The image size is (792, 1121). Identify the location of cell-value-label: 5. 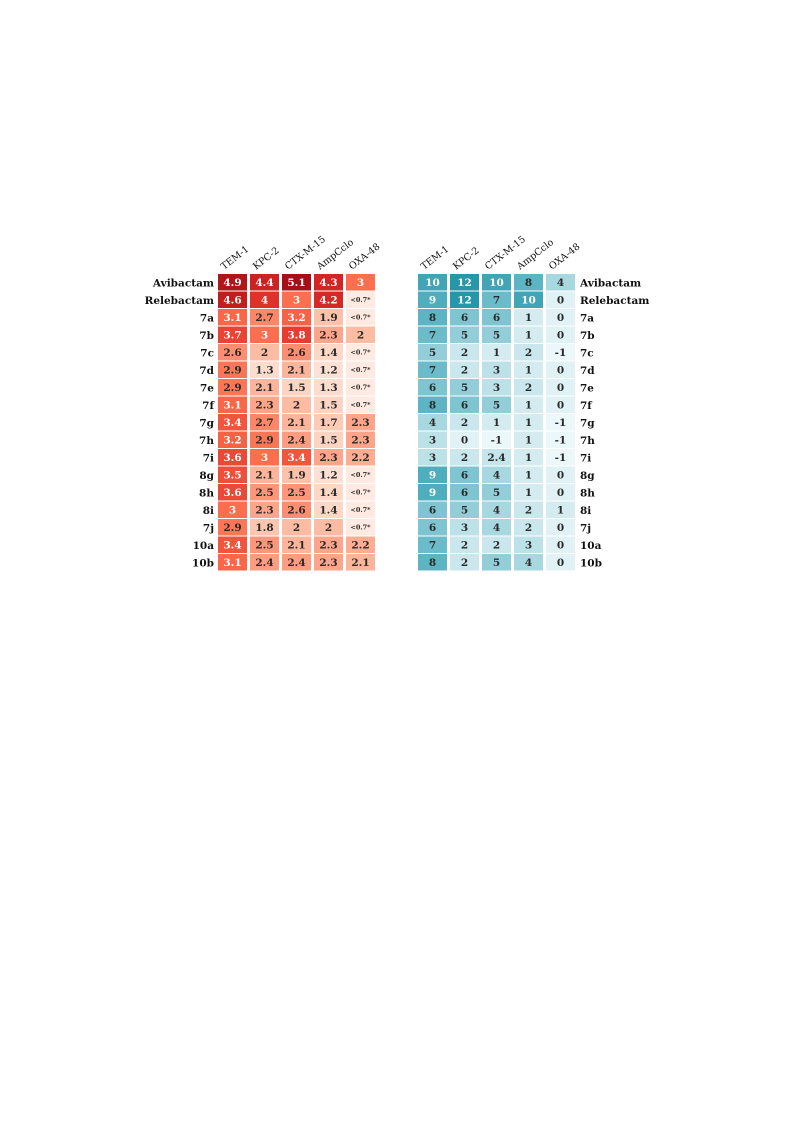
(432, 353).